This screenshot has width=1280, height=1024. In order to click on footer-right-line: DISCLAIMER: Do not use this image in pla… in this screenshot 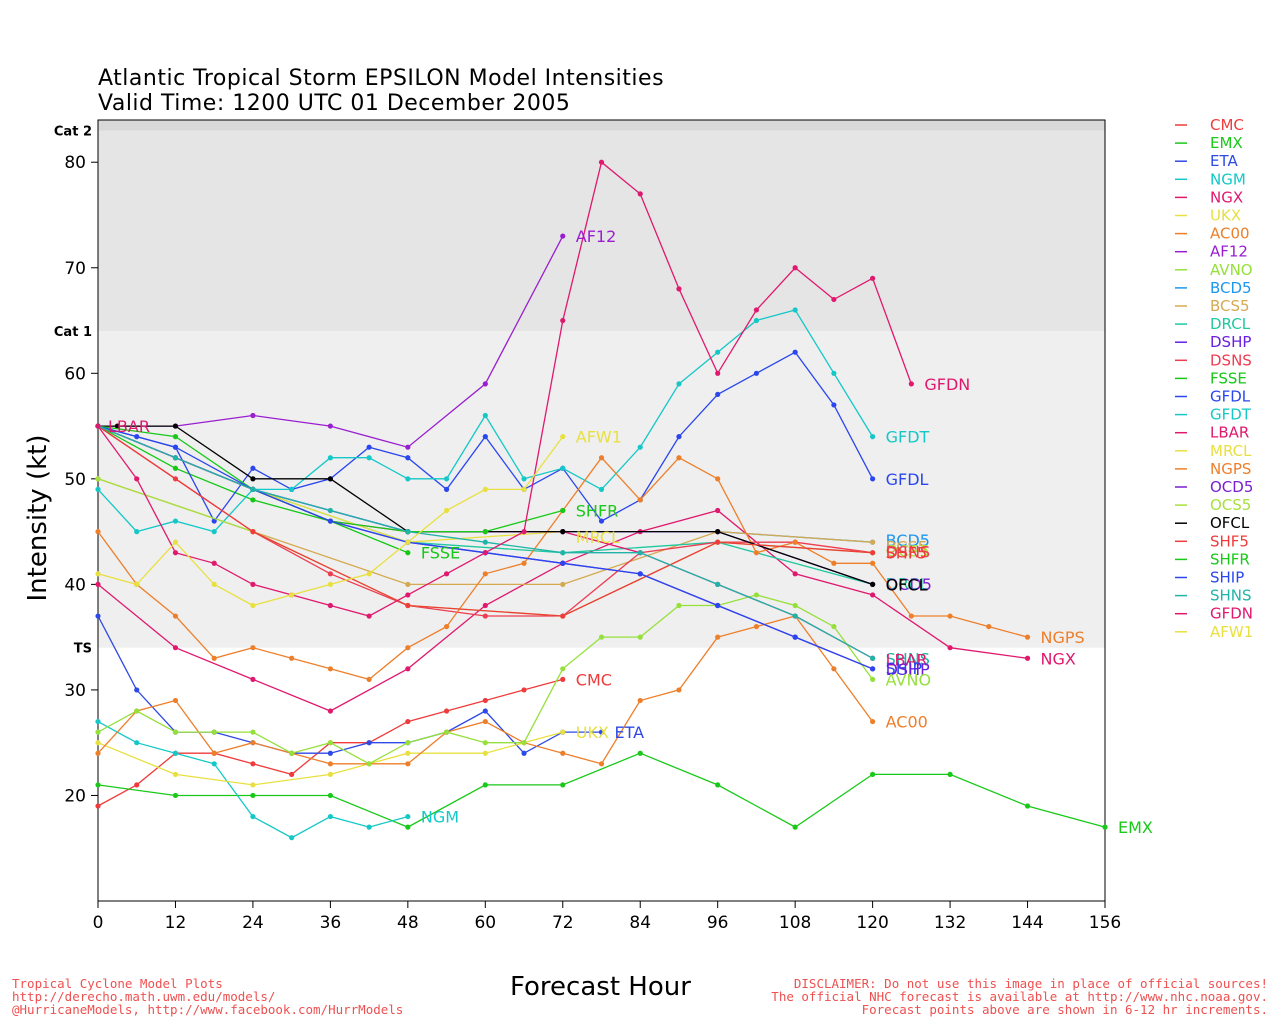, I will do `click(1030, 983)`.